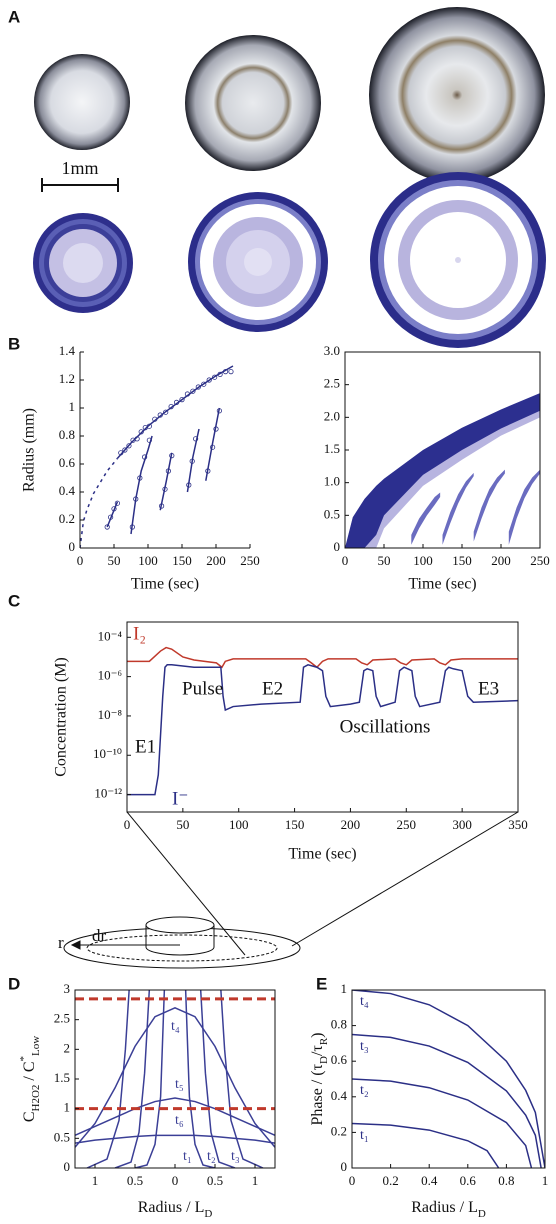  What do you see at coordinates (457, 95) in the screenshot?
I see `dish-photo` at bounding box center [457, 95].